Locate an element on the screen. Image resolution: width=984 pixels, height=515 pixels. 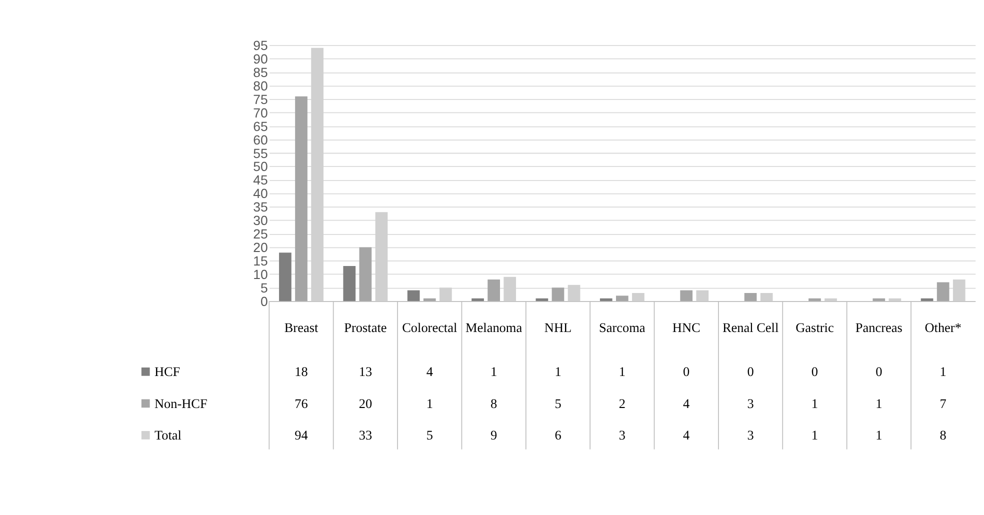
x-tick-label: NHL is located at coordinates (558, 327).